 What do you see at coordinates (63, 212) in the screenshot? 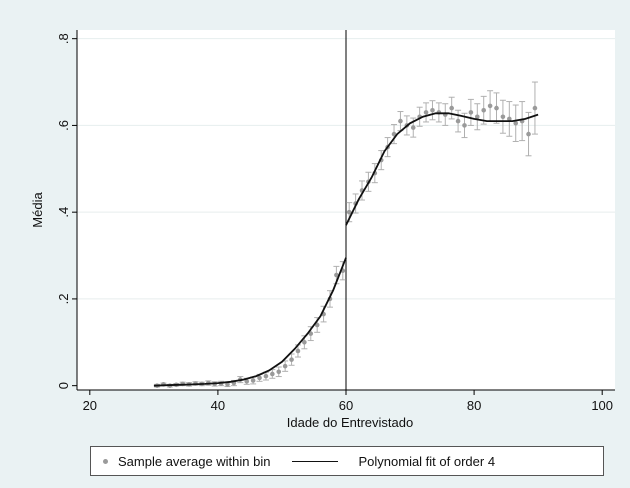
I see `y-tick-label: .4` at bounding box center [63, 212].